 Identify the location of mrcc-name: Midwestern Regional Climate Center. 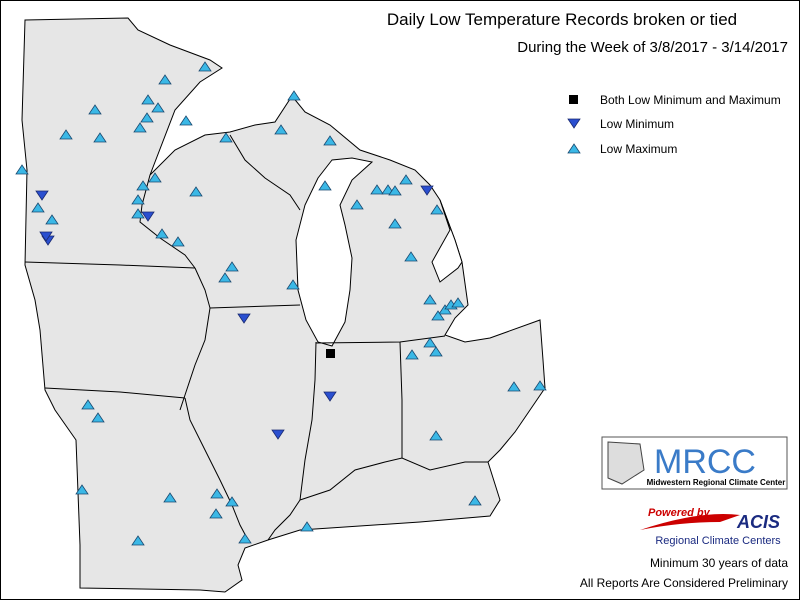
(716, 482).